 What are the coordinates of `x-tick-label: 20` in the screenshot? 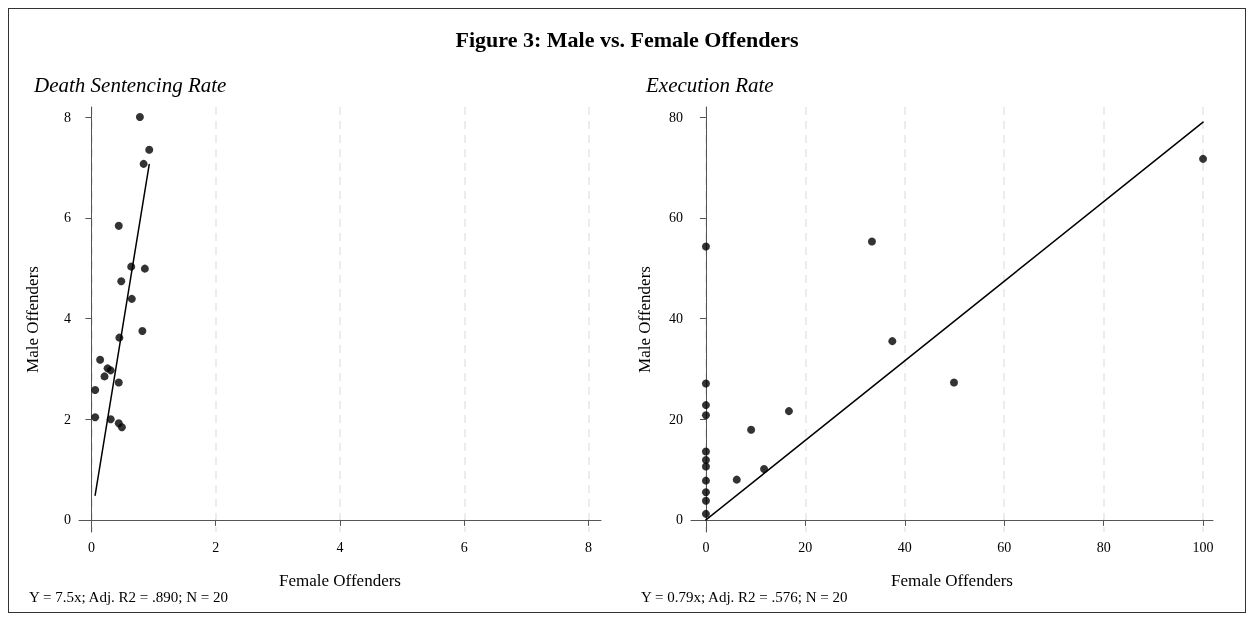 It's located at (805, 547).